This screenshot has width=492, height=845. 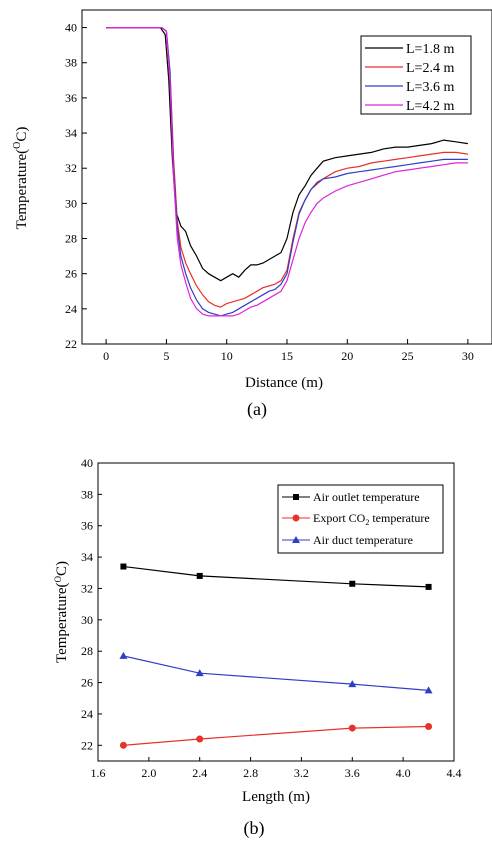 What do you see at coordinates (430, 106) in the screenshot?
I see `legend-a-label-4: L=4.2 m` at bounding box center [430, 106].